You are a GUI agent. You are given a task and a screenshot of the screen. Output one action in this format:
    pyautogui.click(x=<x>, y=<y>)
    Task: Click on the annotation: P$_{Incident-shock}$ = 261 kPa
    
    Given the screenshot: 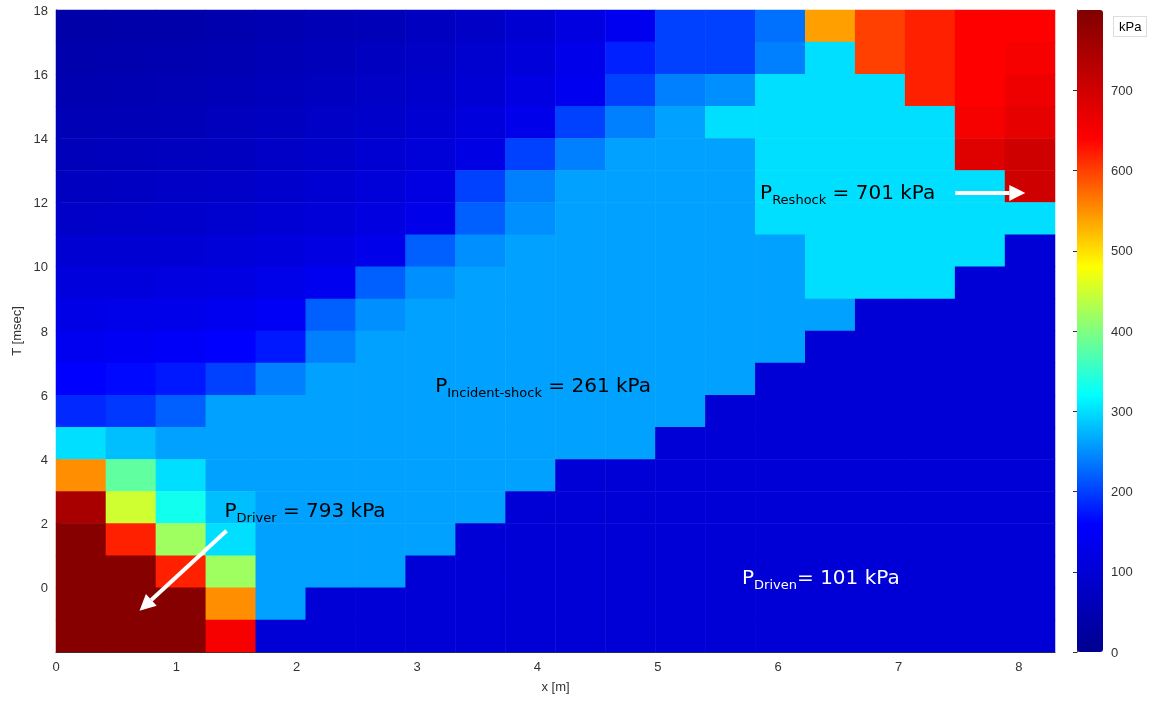 What is the action you would take?
    pyautogui.click(x=543, y=386)
    